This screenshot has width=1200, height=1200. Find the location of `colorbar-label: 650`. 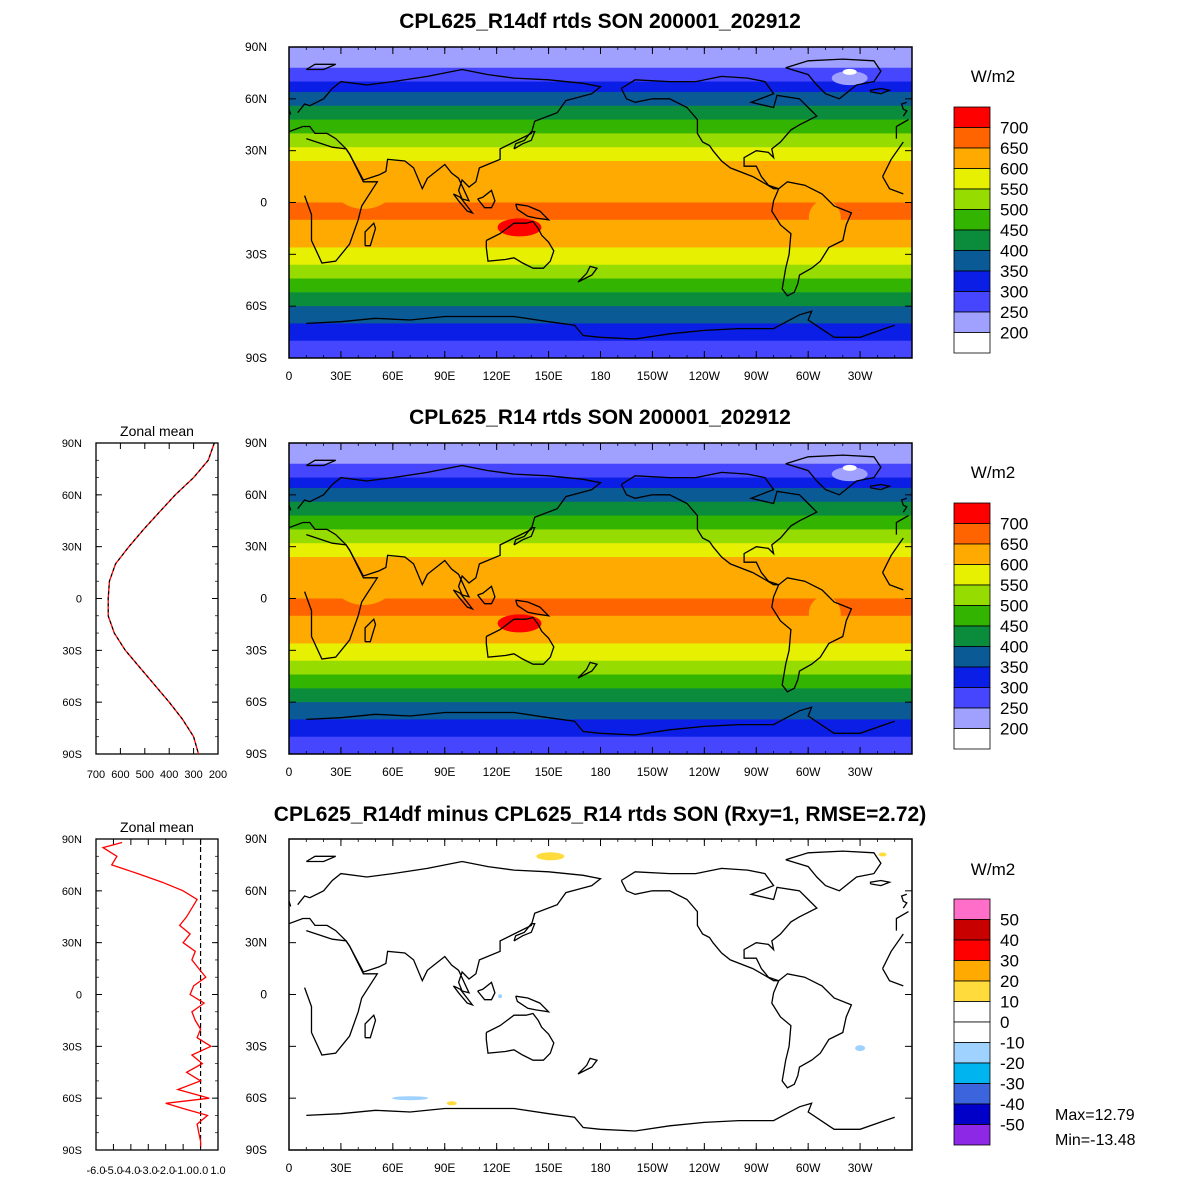

colorbar-label: 650 is located at coordinates (1014, 544).